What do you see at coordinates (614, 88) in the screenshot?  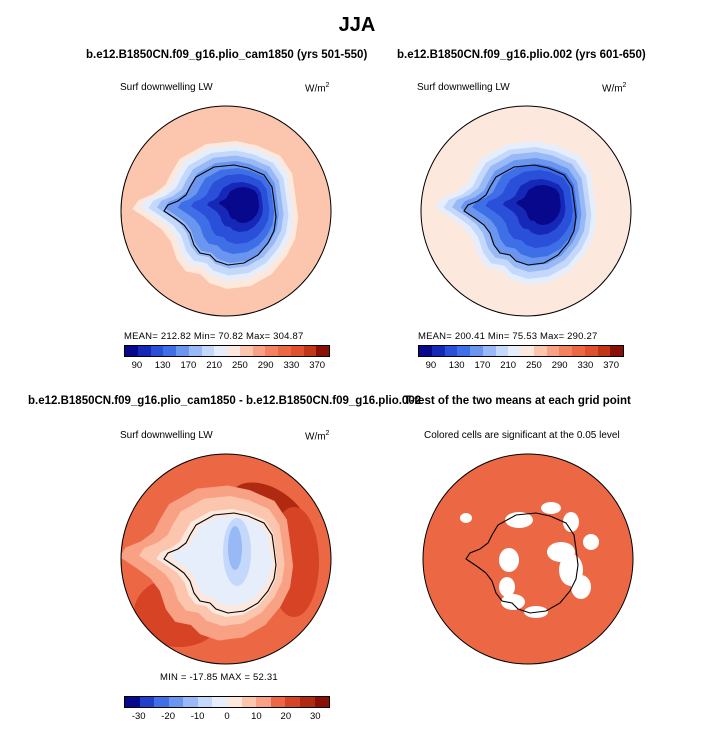 I see `panel2-units: W/m2` at bounding box center [614, 88].